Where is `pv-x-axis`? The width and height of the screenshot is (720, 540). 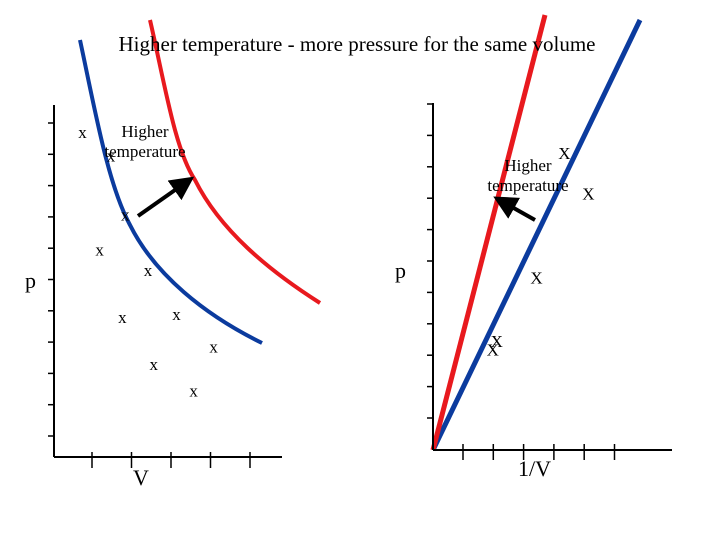
pv-x-axis is located at coordinates (168, 460).